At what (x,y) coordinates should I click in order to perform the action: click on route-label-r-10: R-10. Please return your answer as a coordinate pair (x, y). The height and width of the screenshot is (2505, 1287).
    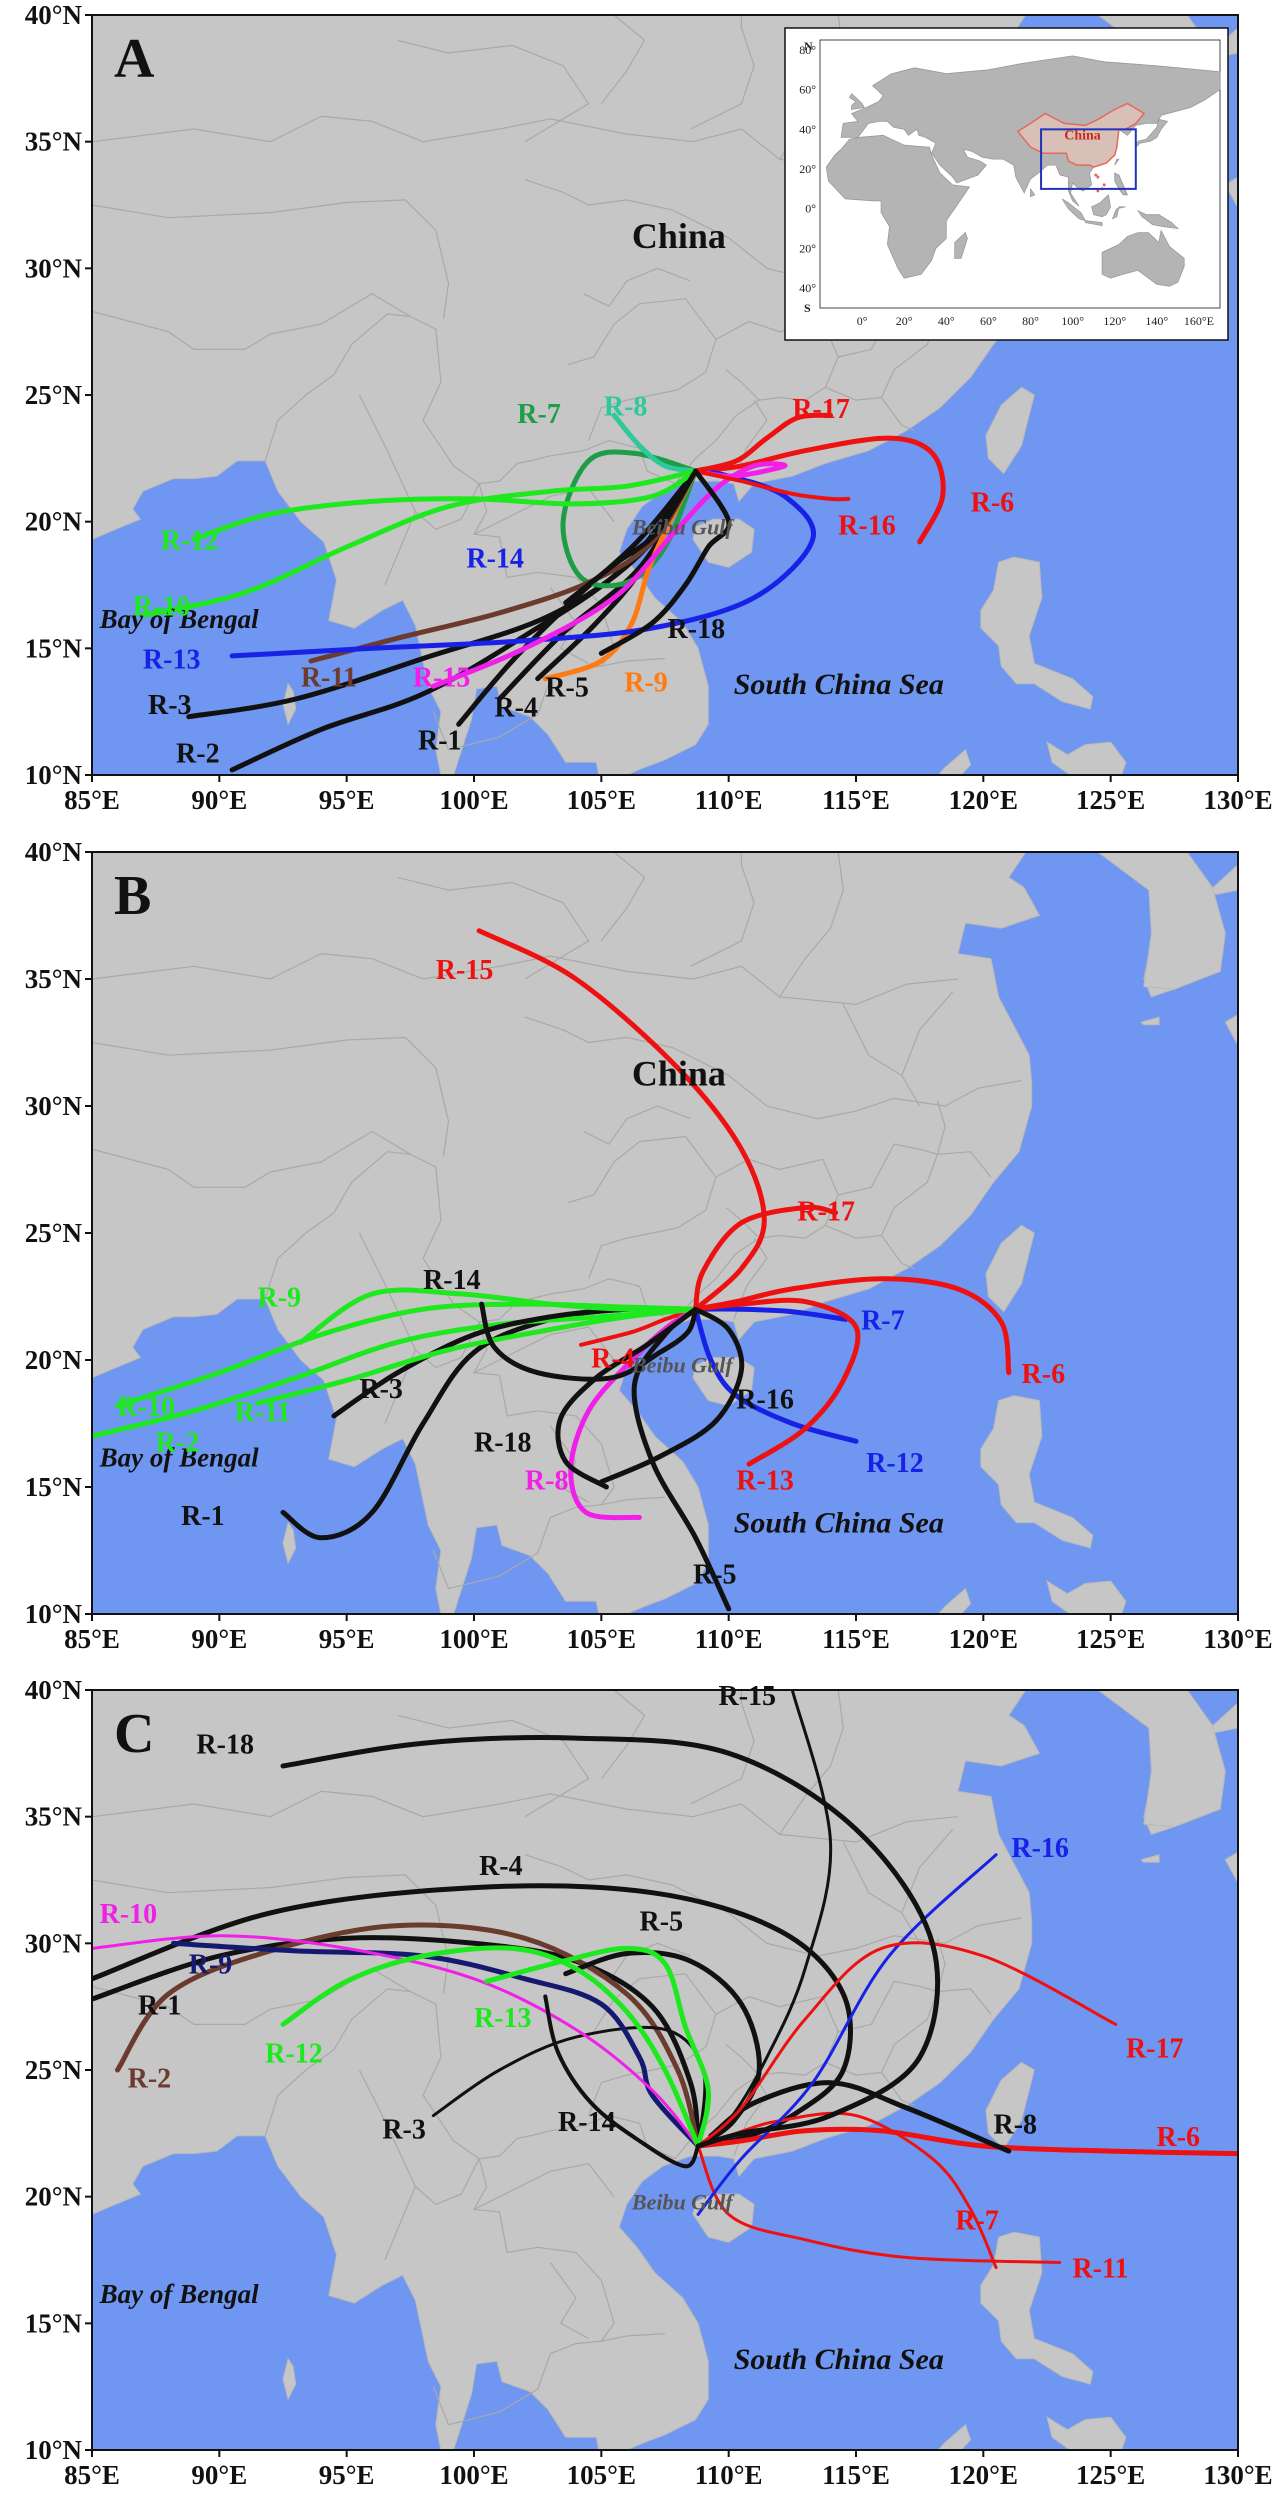
    Looking at the image, I should click on (129, 1914).